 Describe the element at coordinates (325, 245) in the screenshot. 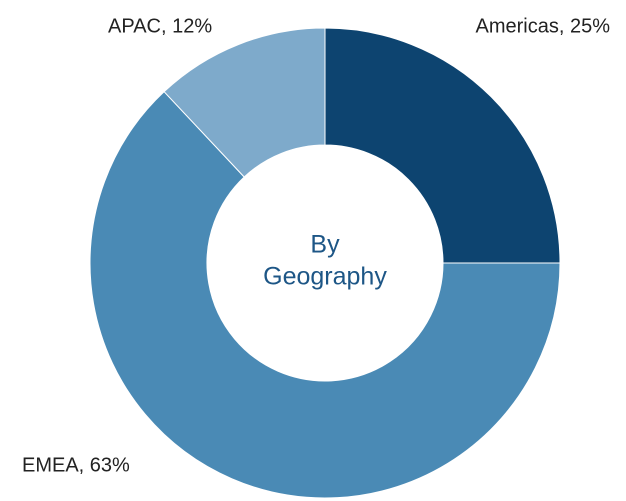

I see `center-label: By` at that location.